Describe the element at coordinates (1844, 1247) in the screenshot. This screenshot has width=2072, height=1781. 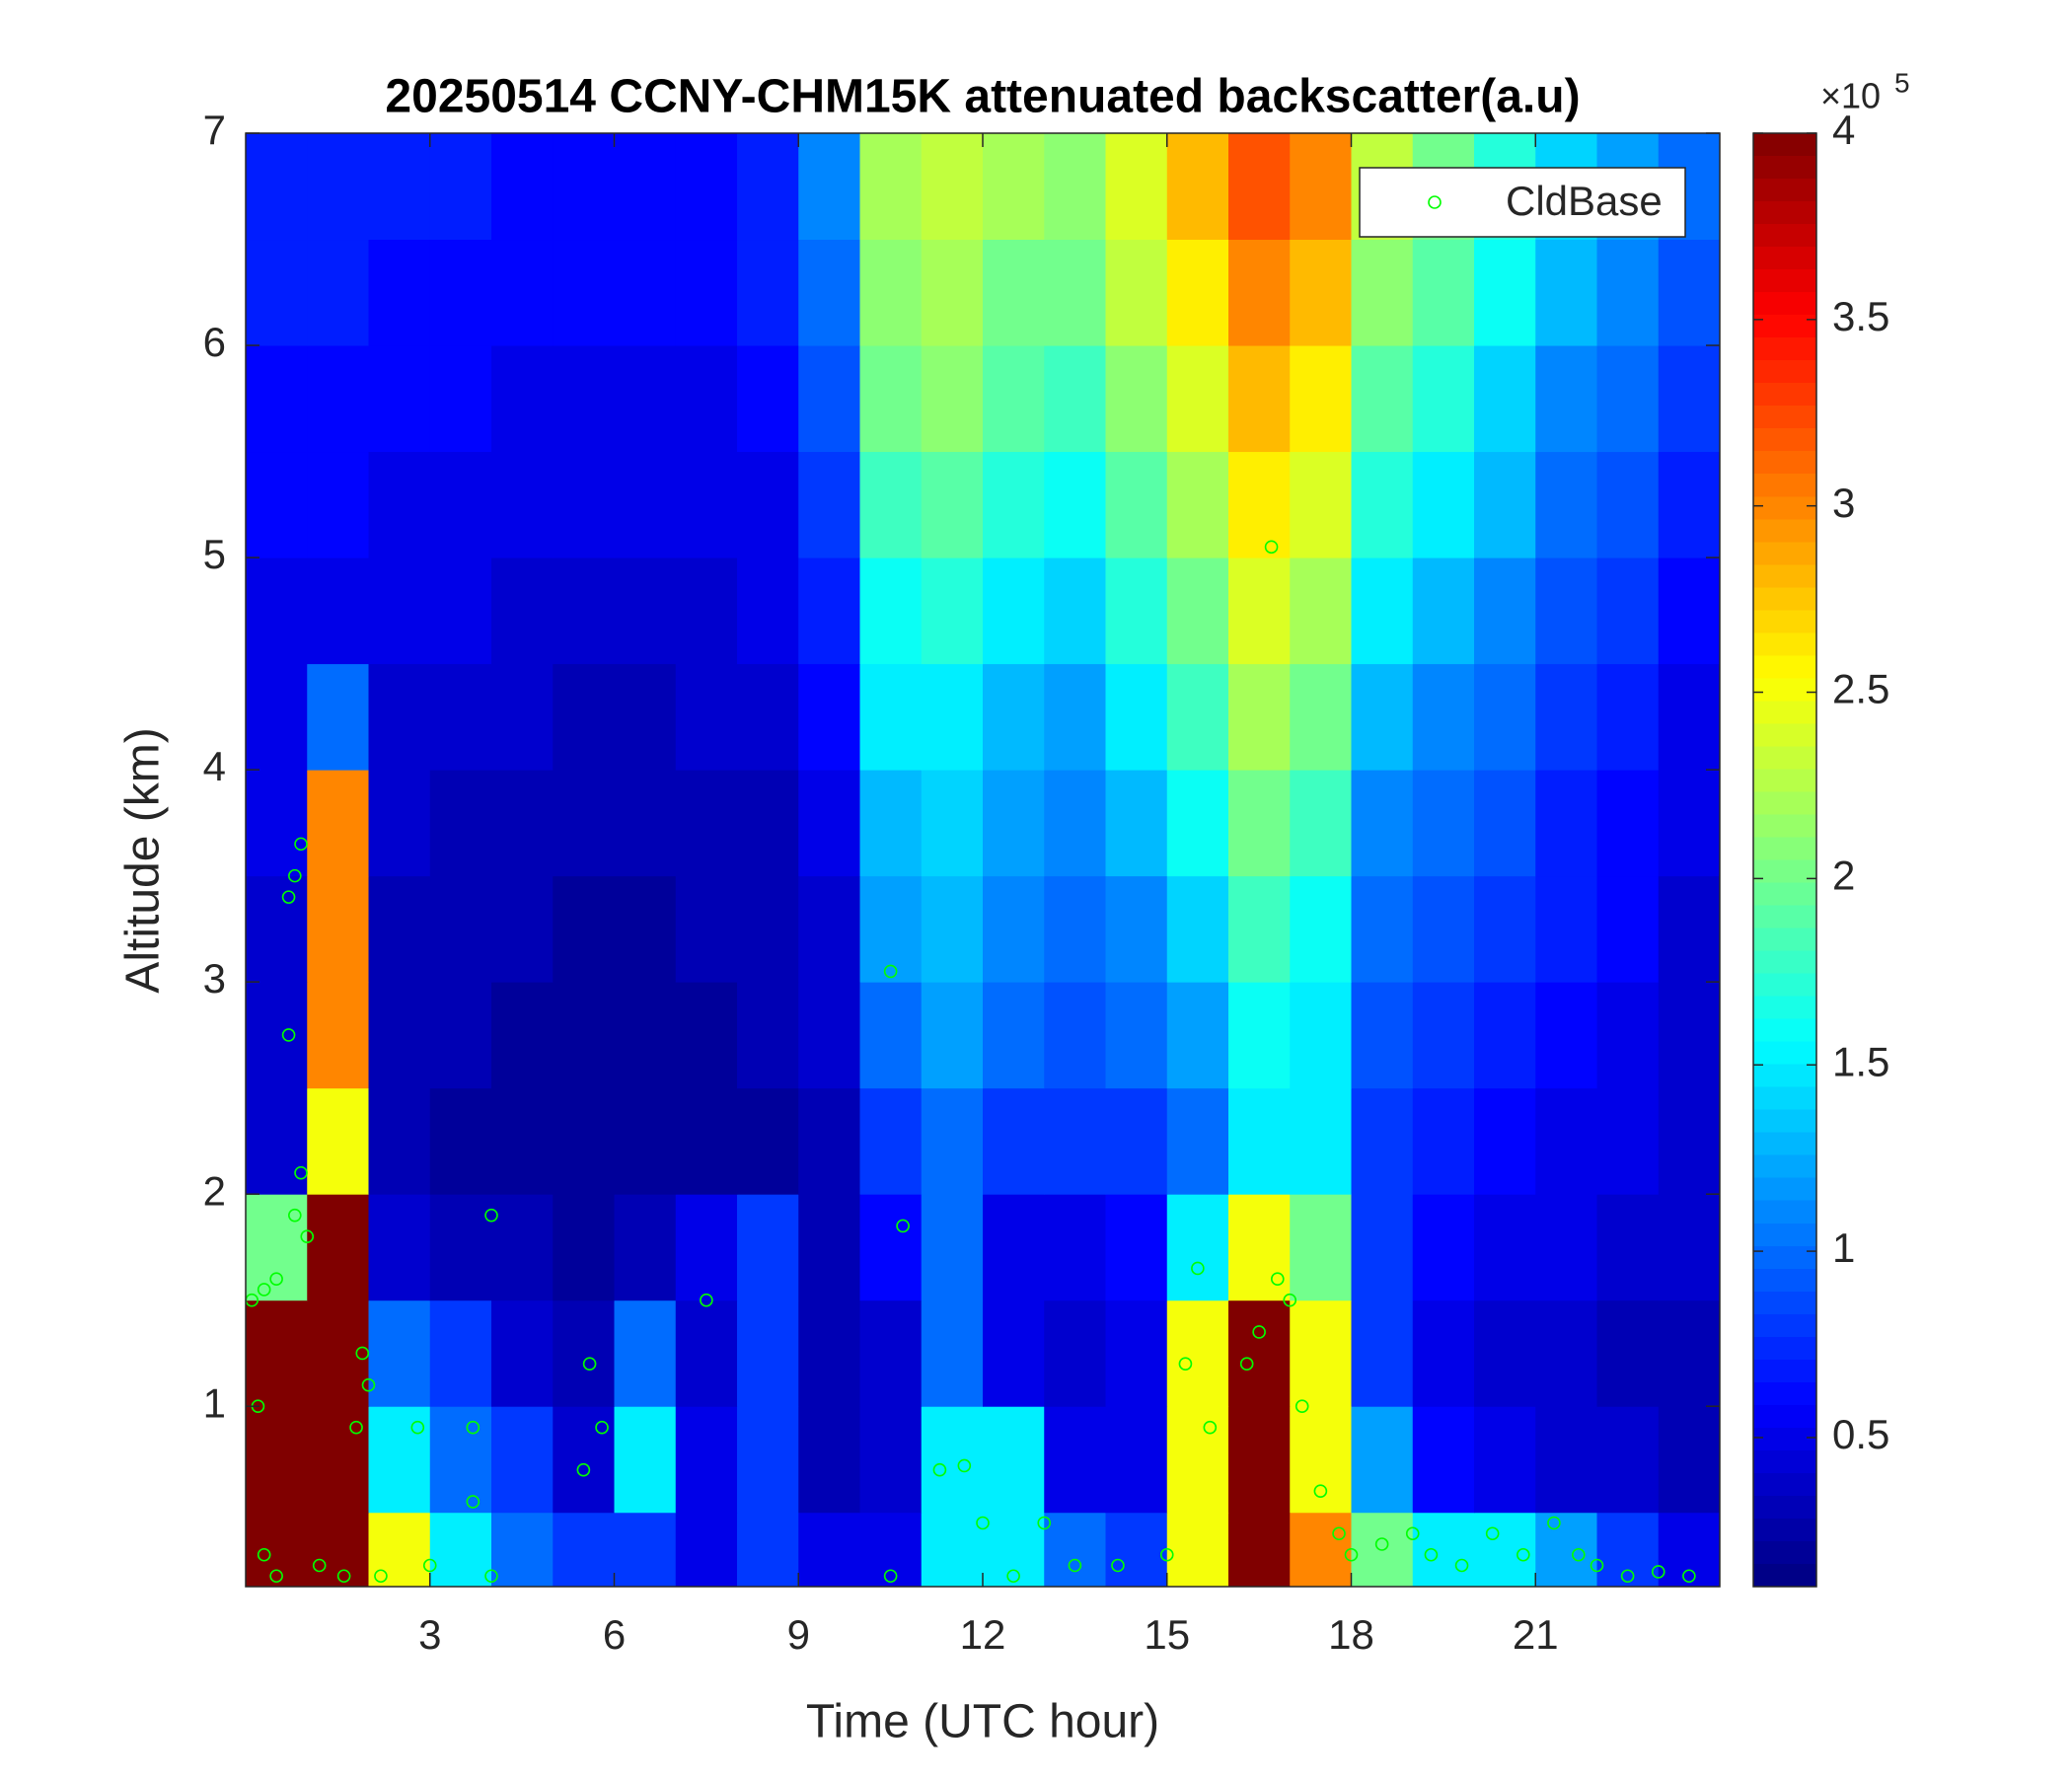
I see `colorbar-tick-label: 1` at that location.